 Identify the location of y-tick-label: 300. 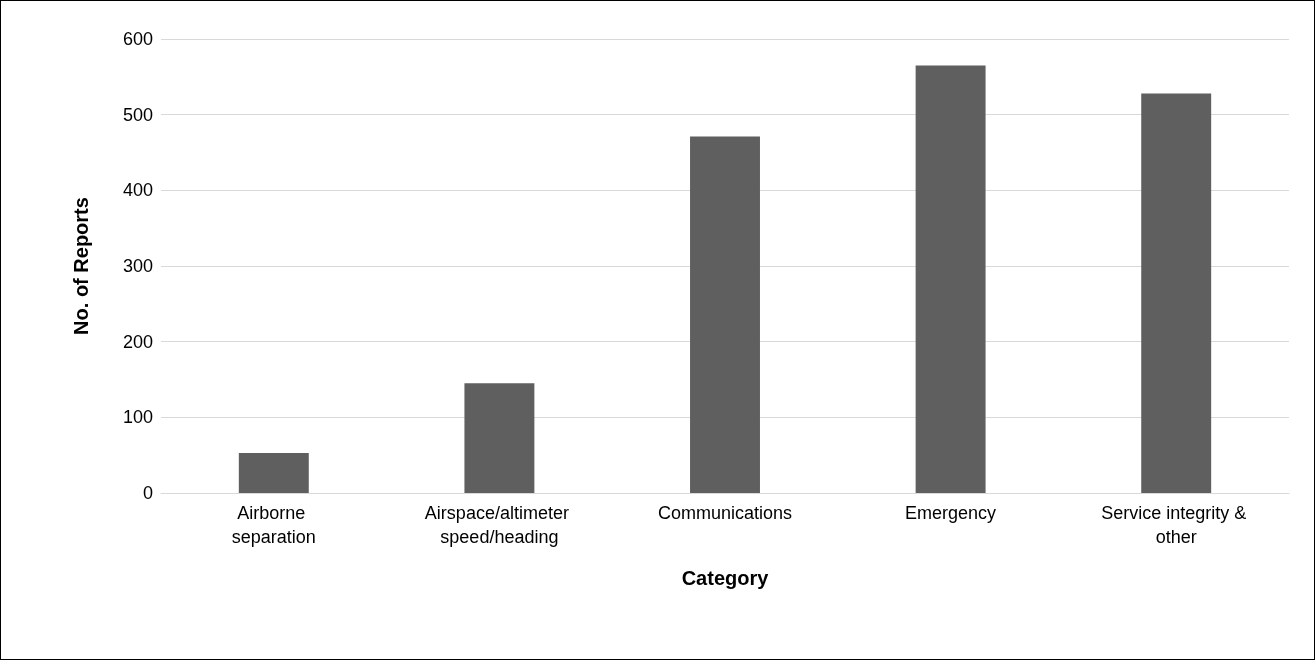
(137, 266).